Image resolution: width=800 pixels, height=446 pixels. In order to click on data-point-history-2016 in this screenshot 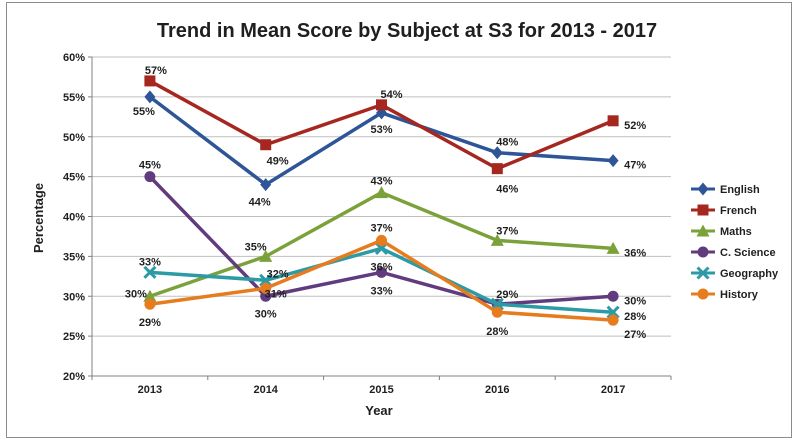, I will do `click(497, 312)`.